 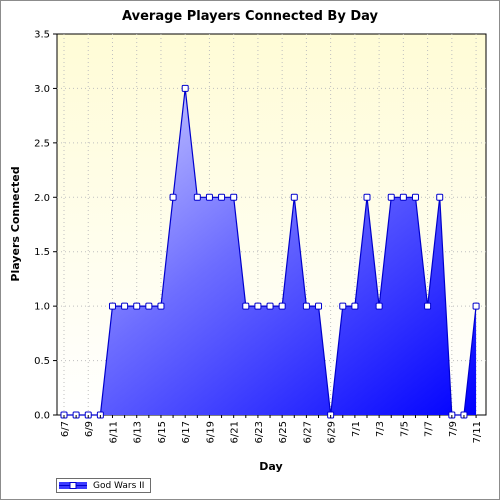 What do you see at coordinates (332, 432) in the screenshot?
I see `x-tick-label: 6/29` at bounding box center [332, 432].